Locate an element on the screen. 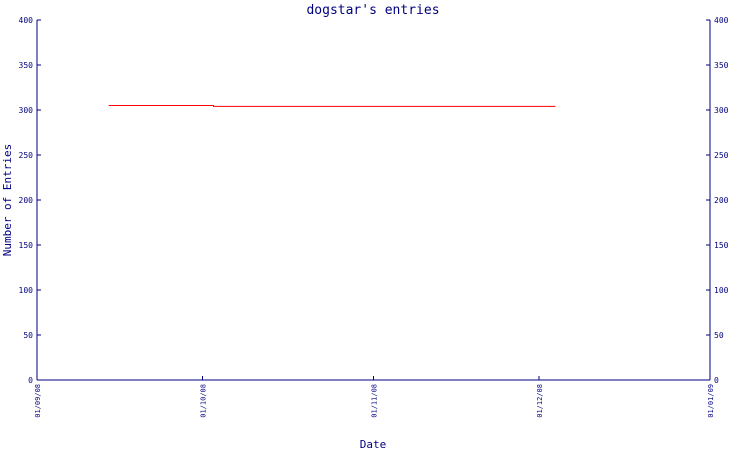 This screenshot has width=750, height=454. x-tick-label: 01/12/08 is located at coordinates (540, 401).